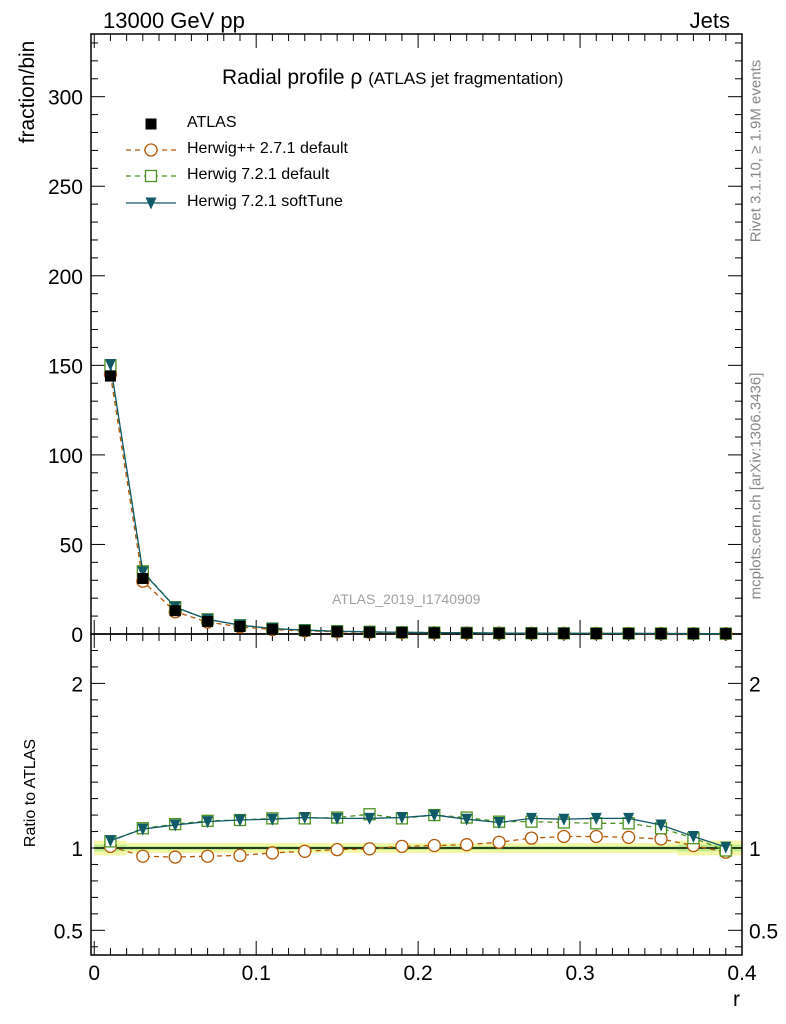  What do you see at coordinates (65, 366) in the screenshot?
I see `y-tick-label-top: 150` at bounding box center [65, 366].